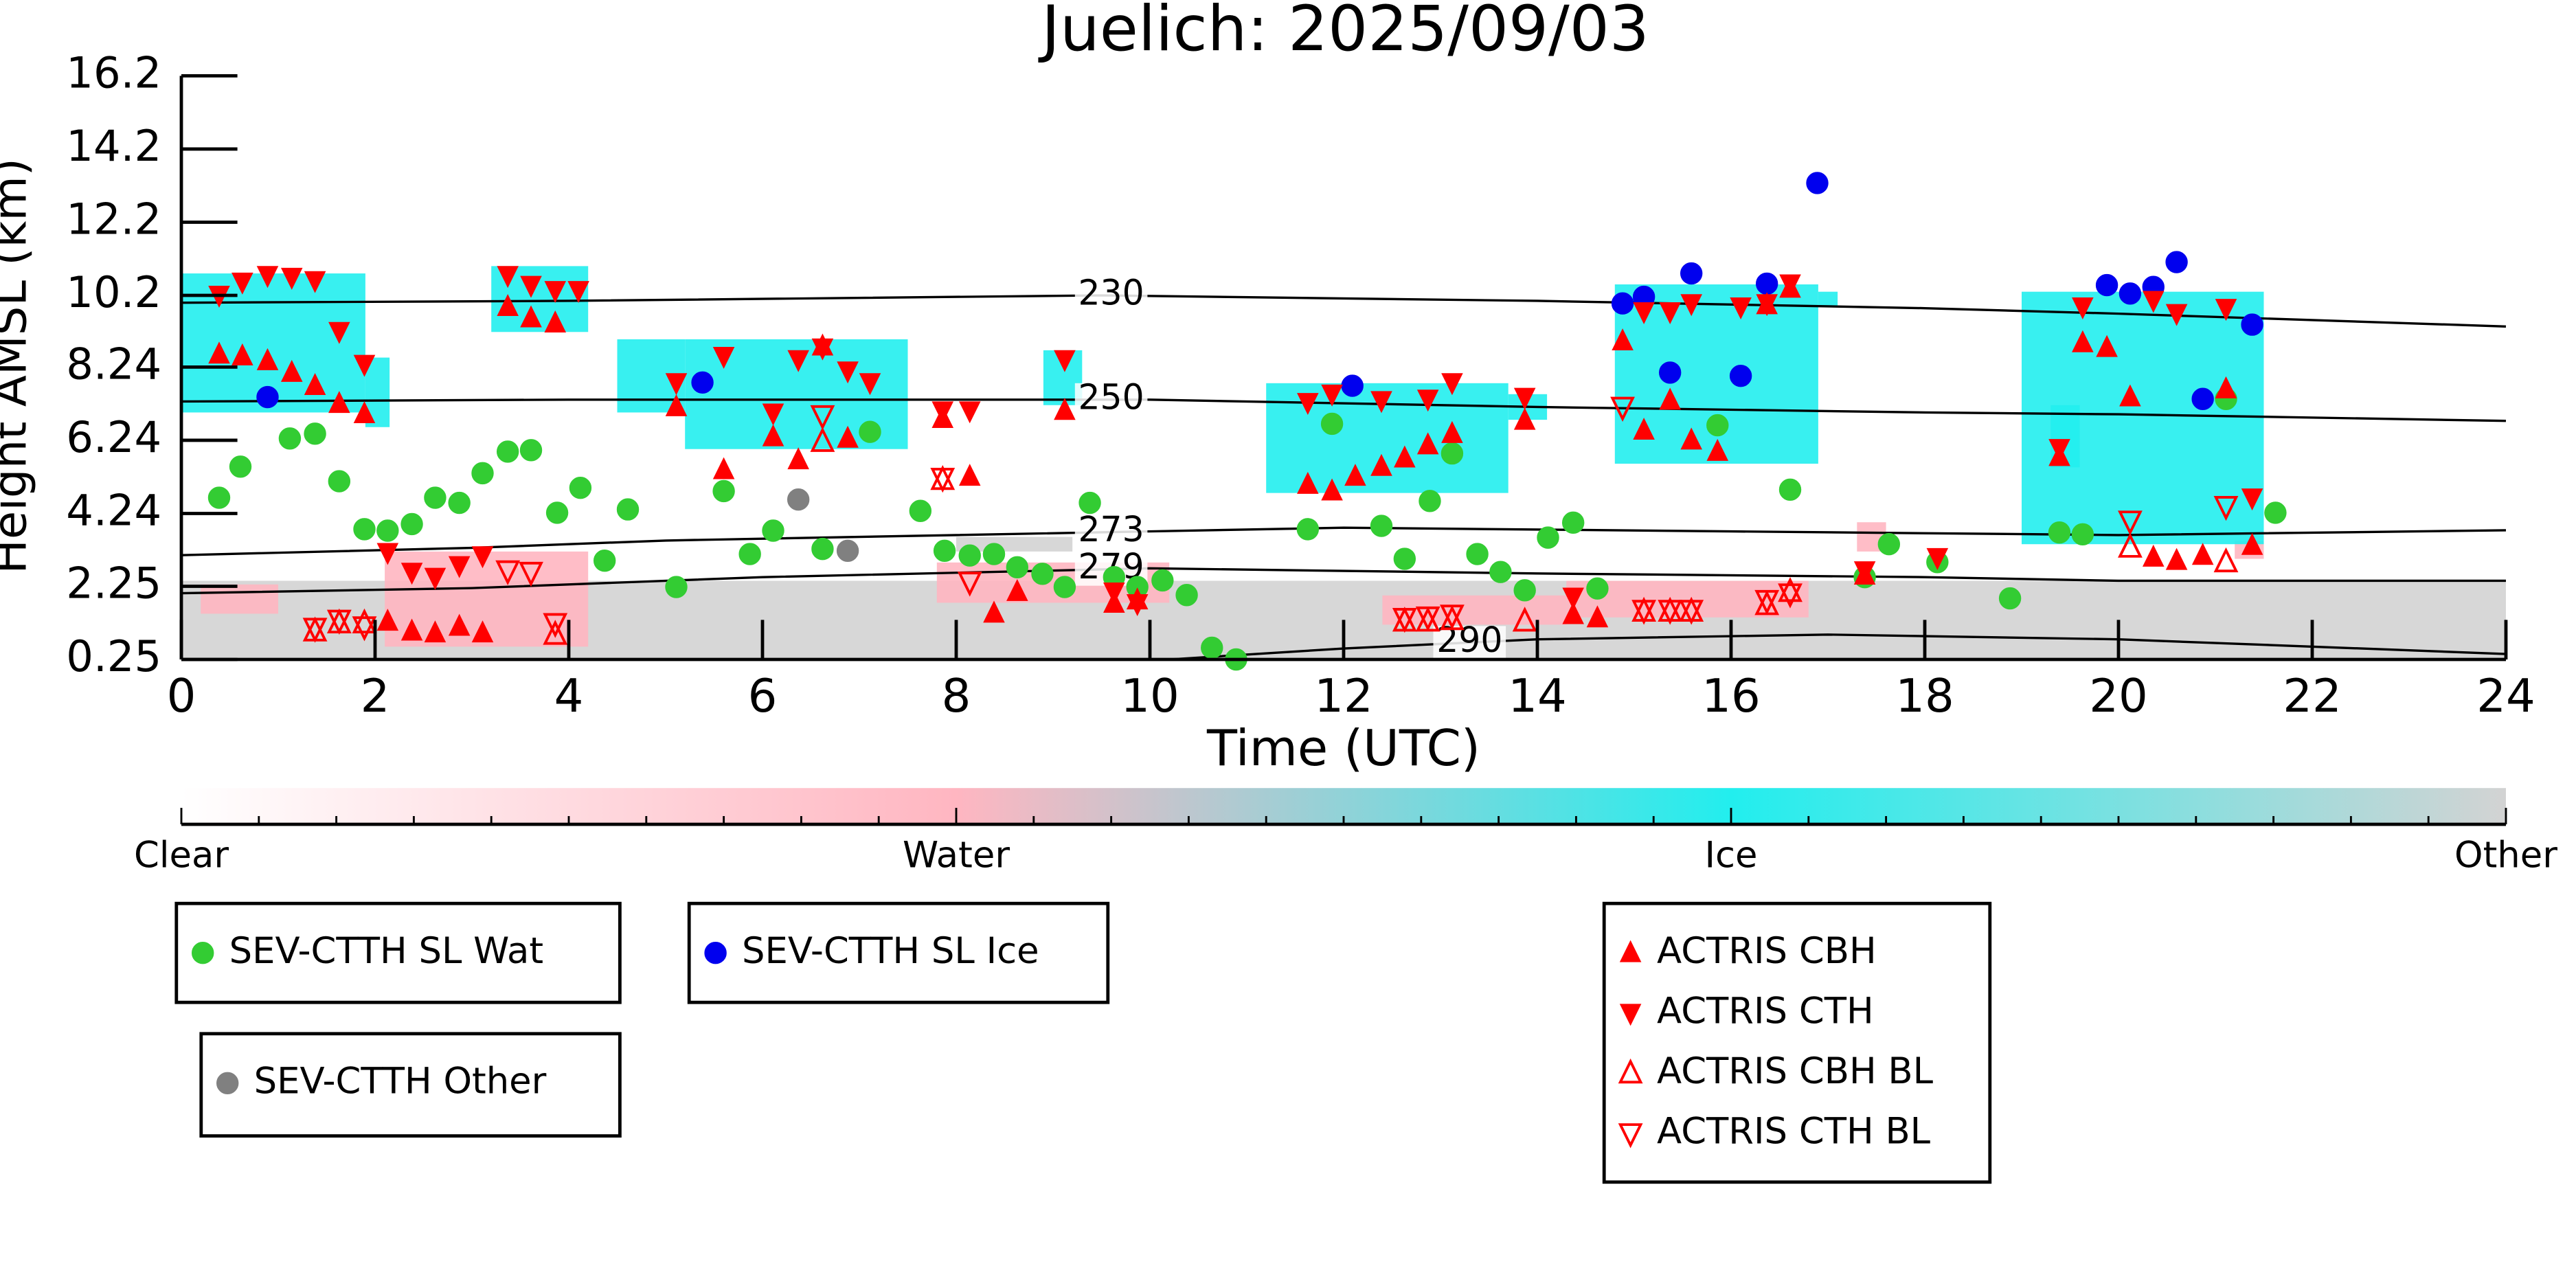  What do you see at coordinates (239, 599) in the screenshot?
I see `mask-region` at bounding box center [239, 599].